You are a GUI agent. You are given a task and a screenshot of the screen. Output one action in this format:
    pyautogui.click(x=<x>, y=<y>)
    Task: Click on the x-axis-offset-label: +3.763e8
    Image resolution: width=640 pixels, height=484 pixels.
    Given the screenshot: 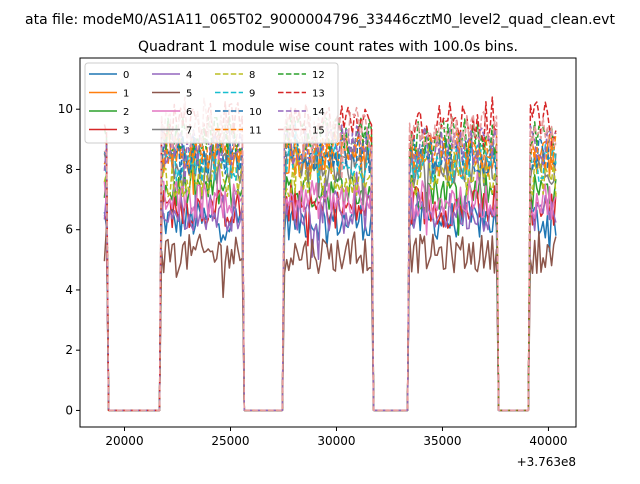 What is the action you would take?
    pyautogui.click(x=546, y=462)
    